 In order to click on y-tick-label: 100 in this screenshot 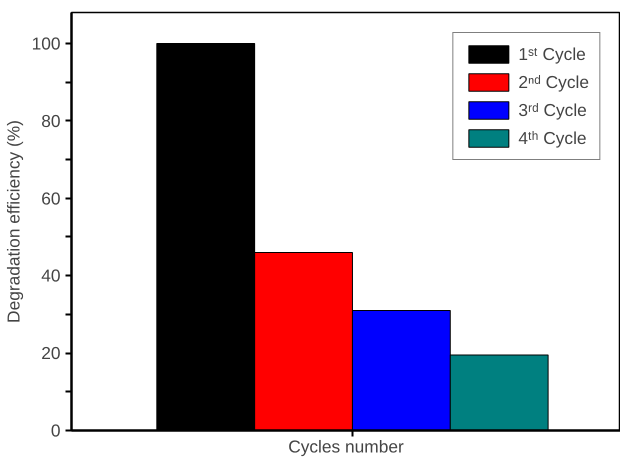, I will do `click(46, 43)`.